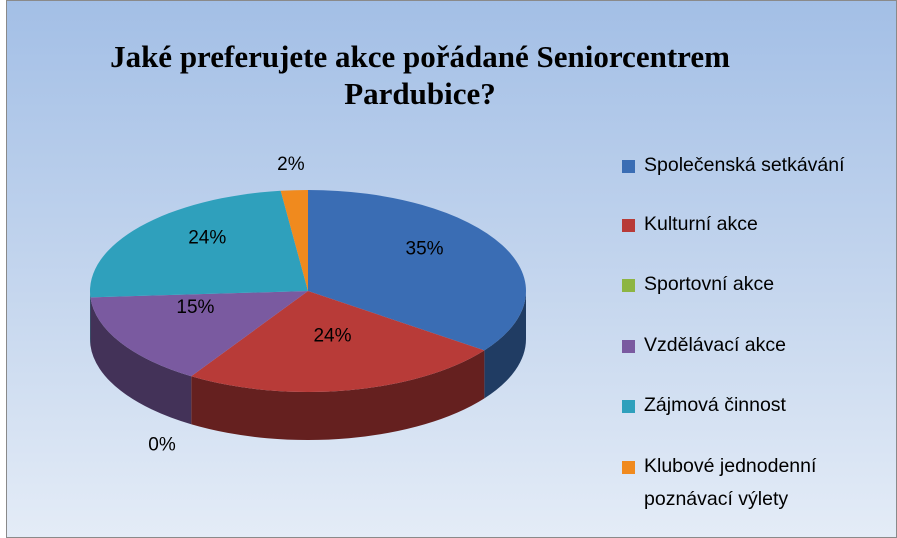 The width and height of the screenshot is (897, 538). I want to click on data-label: 15%, so click(195, 307).